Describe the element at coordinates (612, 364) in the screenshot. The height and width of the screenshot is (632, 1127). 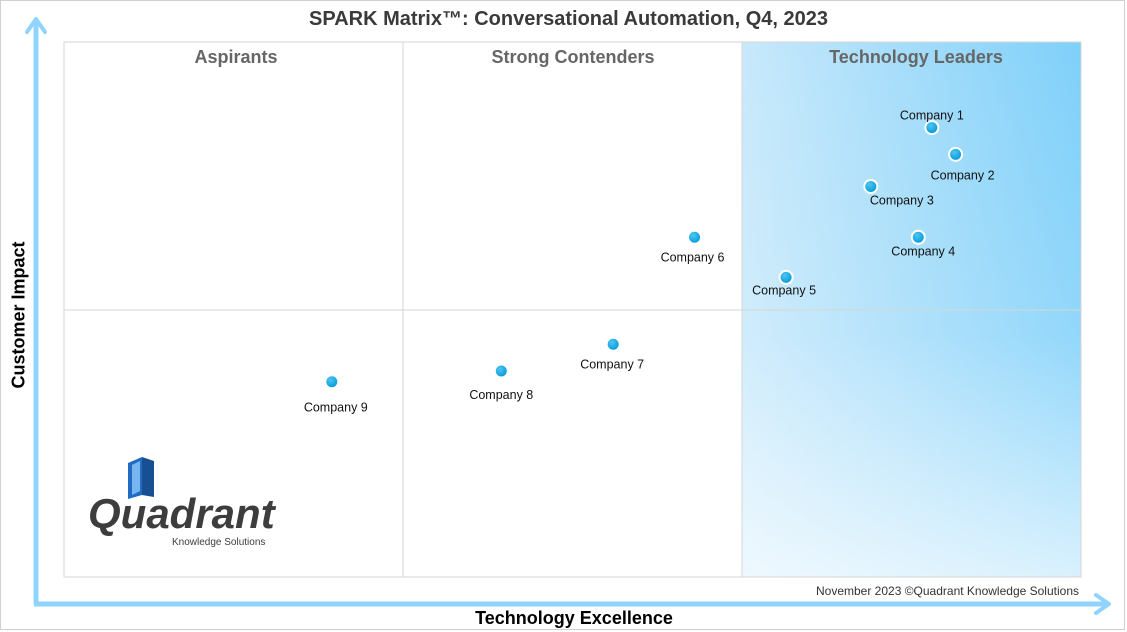
I see `point-label-company-7: Company 7` at that location.